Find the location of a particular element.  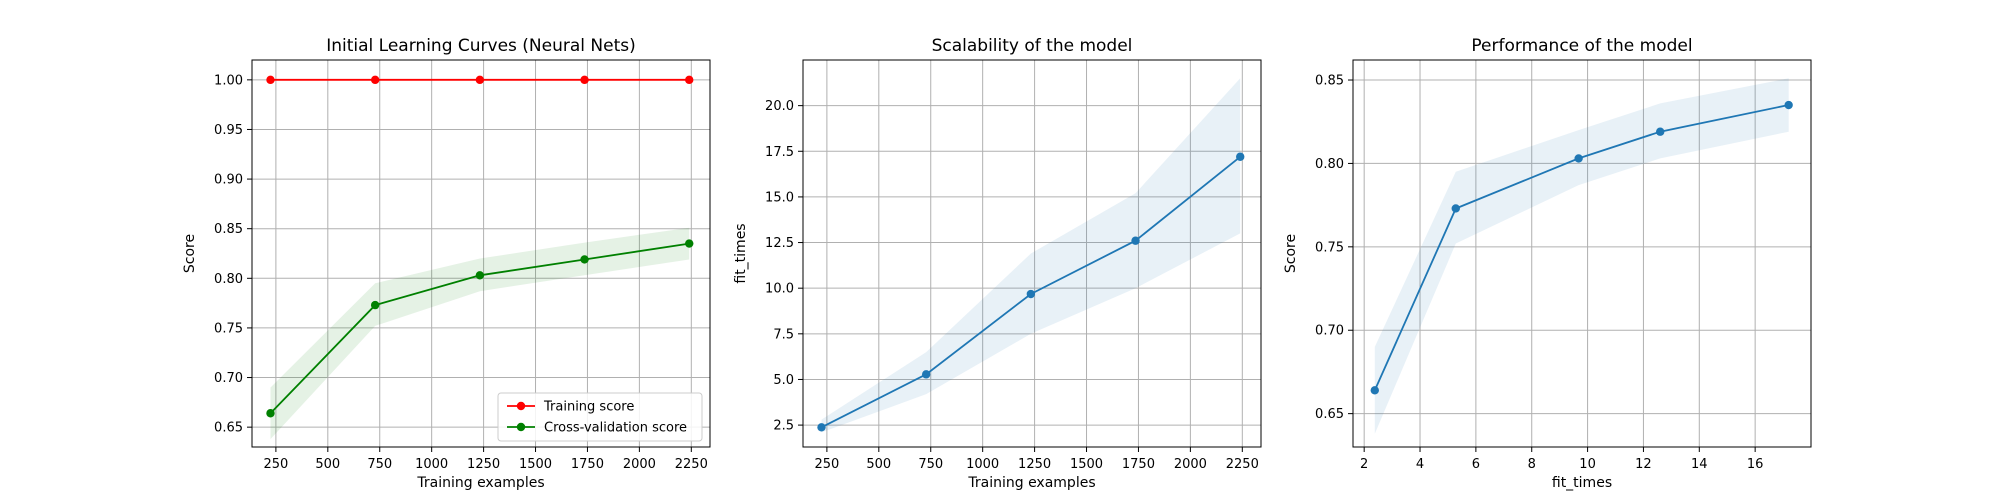

x-tick-label: 10 is located at coordinates (1587, 464).